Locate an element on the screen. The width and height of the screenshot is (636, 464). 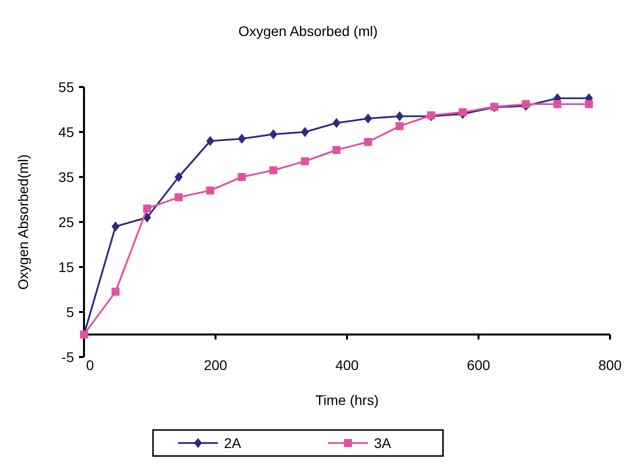
legend-label: 2A is located at coordinates (233, 442).